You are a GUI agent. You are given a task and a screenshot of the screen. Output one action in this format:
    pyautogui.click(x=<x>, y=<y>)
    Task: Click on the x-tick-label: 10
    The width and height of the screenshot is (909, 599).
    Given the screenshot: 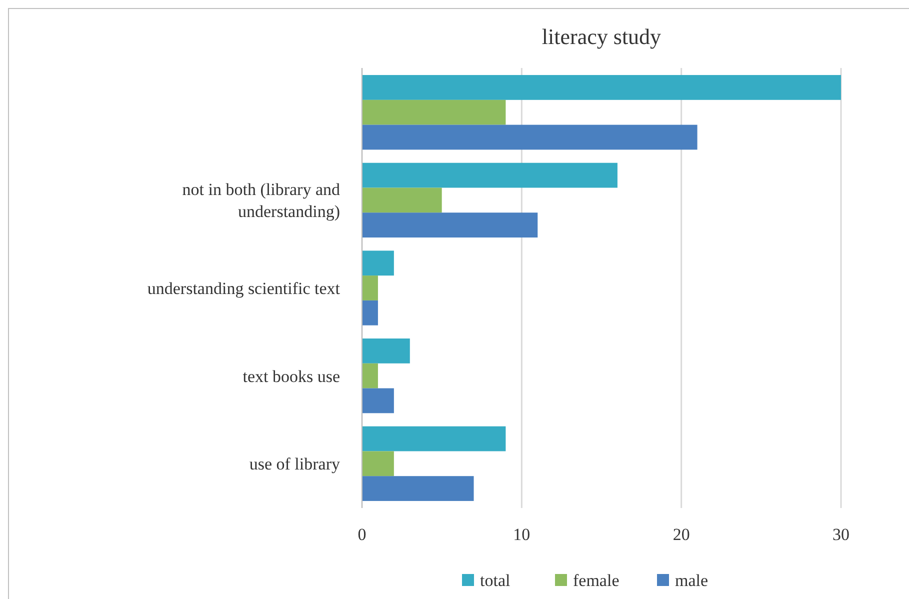 What is the action you would take?
    pyautogui.click(x=521, y=534)
    